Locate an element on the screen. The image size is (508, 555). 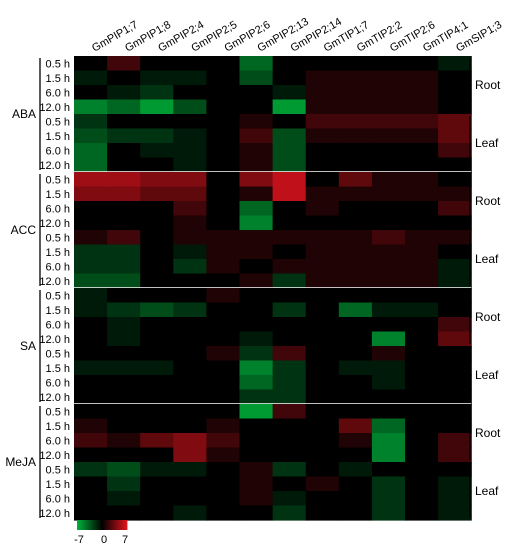
tissue-label: Leaf is located at coordinates (487, 143).